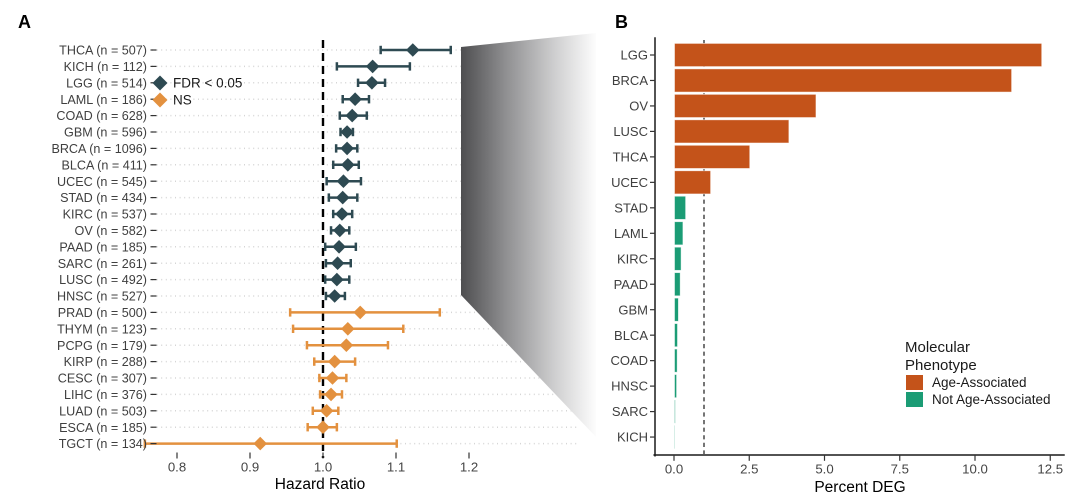  I want to click on forest-row-label: COAD (n = 628), so click(101, 116).